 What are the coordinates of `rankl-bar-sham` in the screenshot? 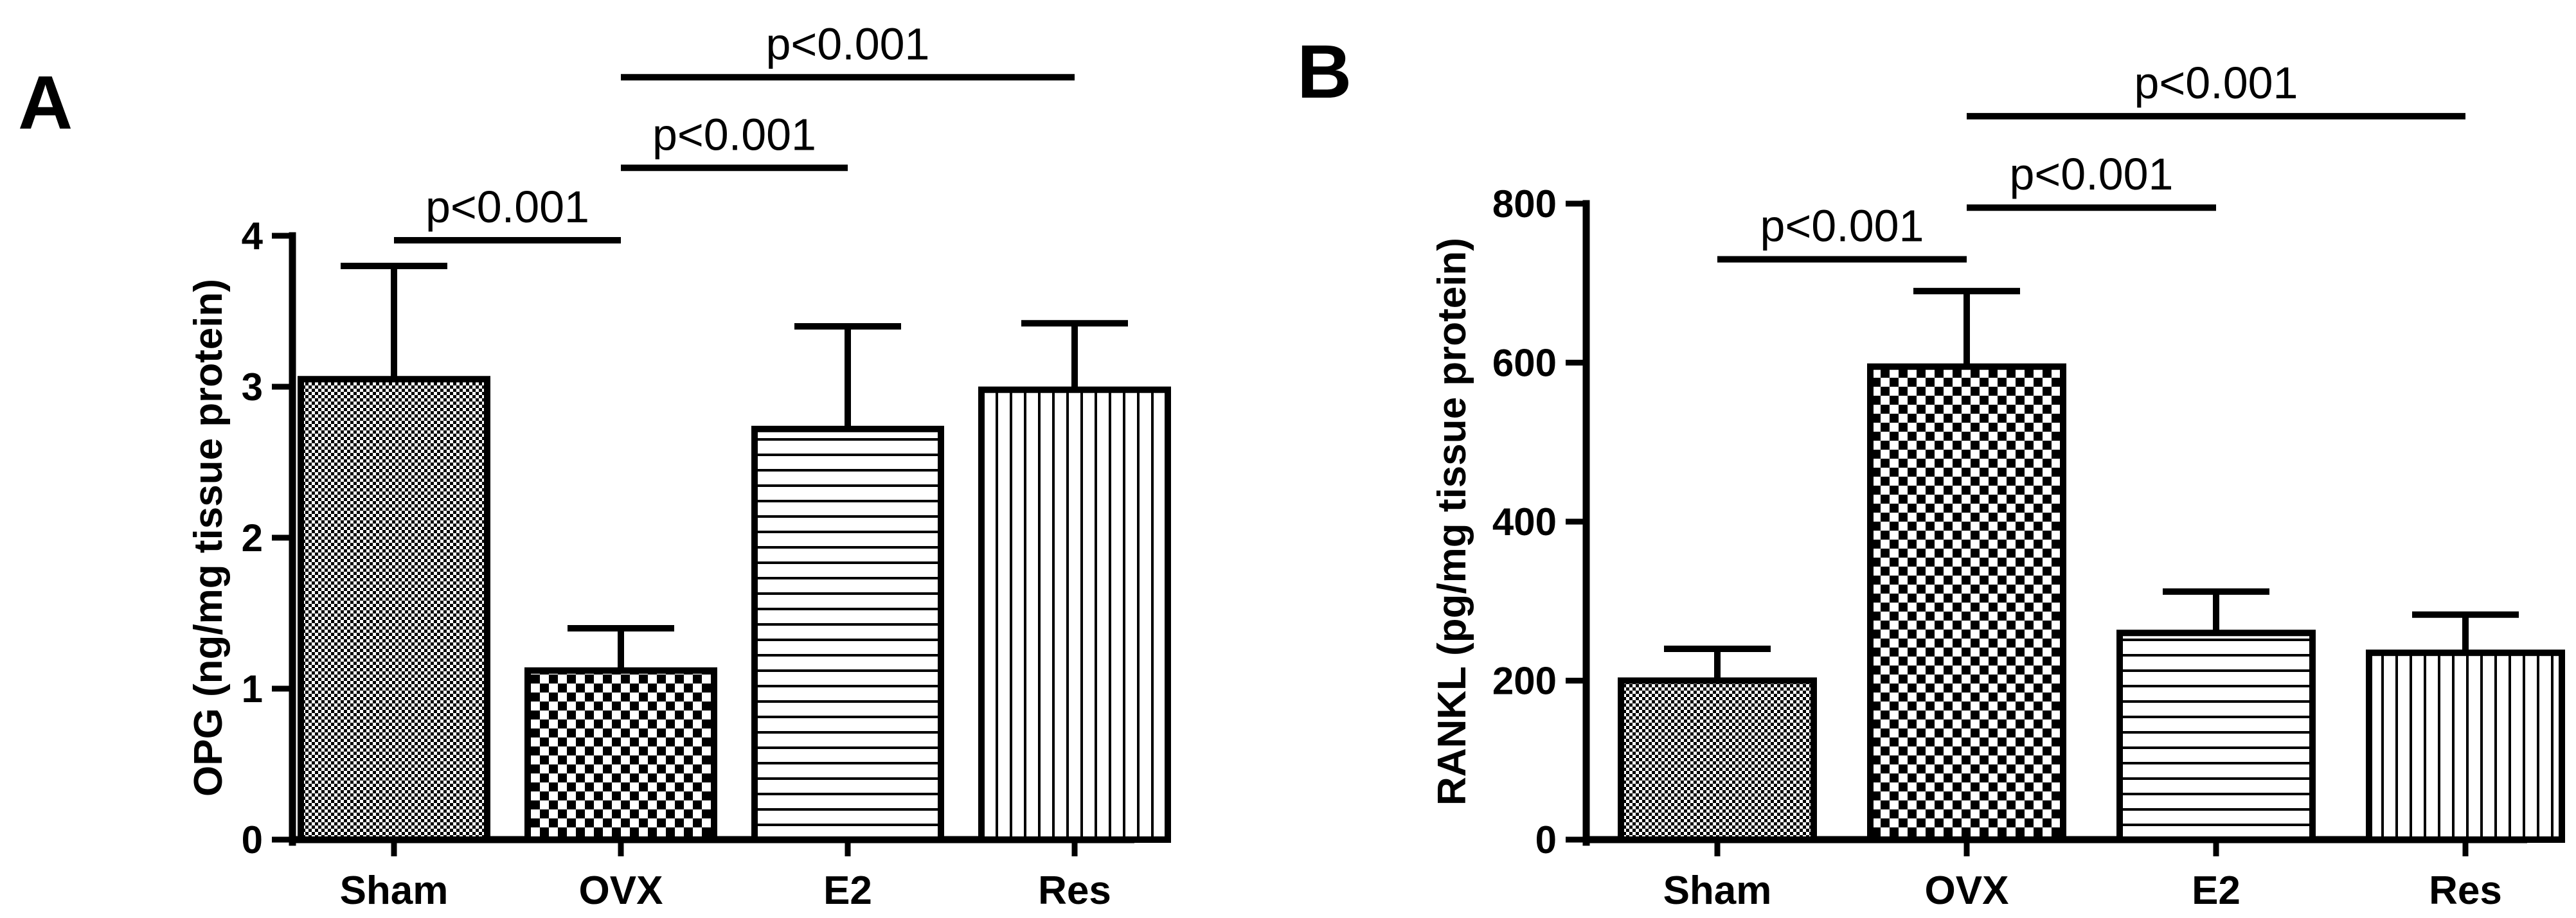 It's located at (1717, 760).